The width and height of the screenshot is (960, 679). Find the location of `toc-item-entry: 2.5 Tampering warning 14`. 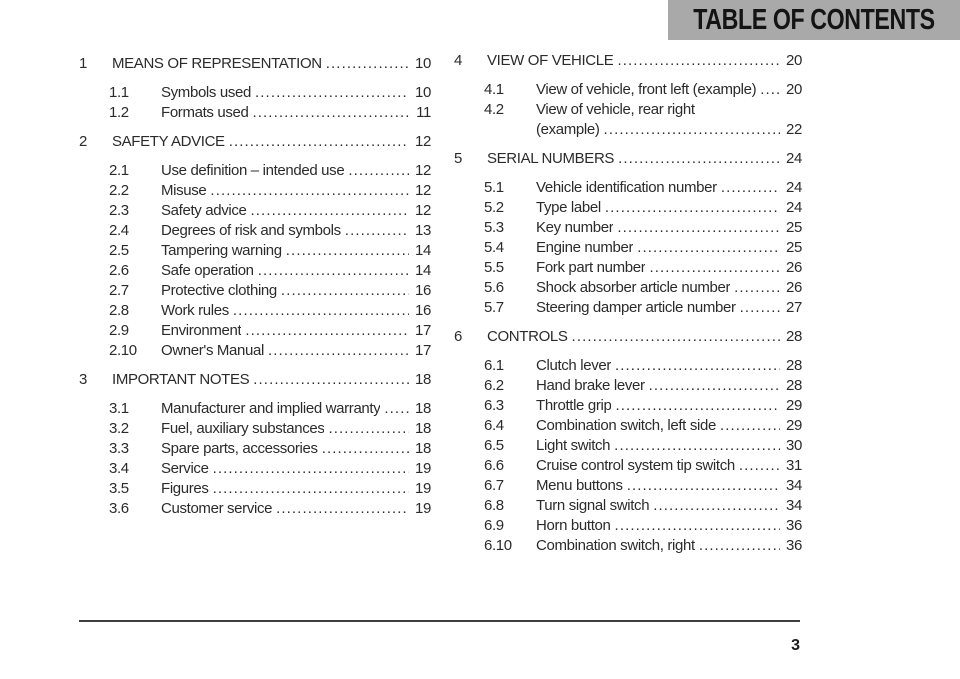

toc-item-entry: 2.5 Tampering warning 14 is located at coordinates (255, 251).